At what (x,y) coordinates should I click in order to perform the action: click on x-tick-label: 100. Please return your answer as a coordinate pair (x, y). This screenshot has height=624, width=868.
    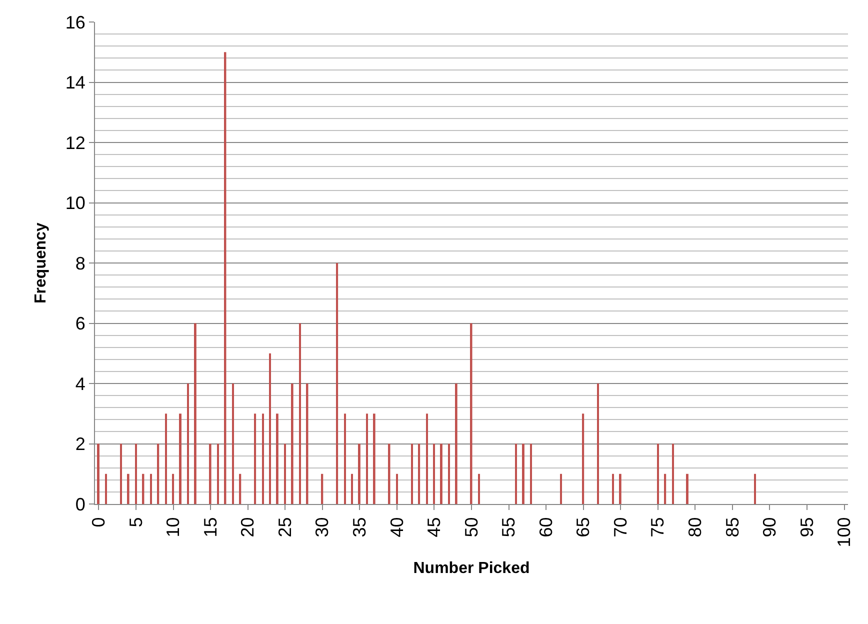
    Looking at the image, I should click on (844, 532).